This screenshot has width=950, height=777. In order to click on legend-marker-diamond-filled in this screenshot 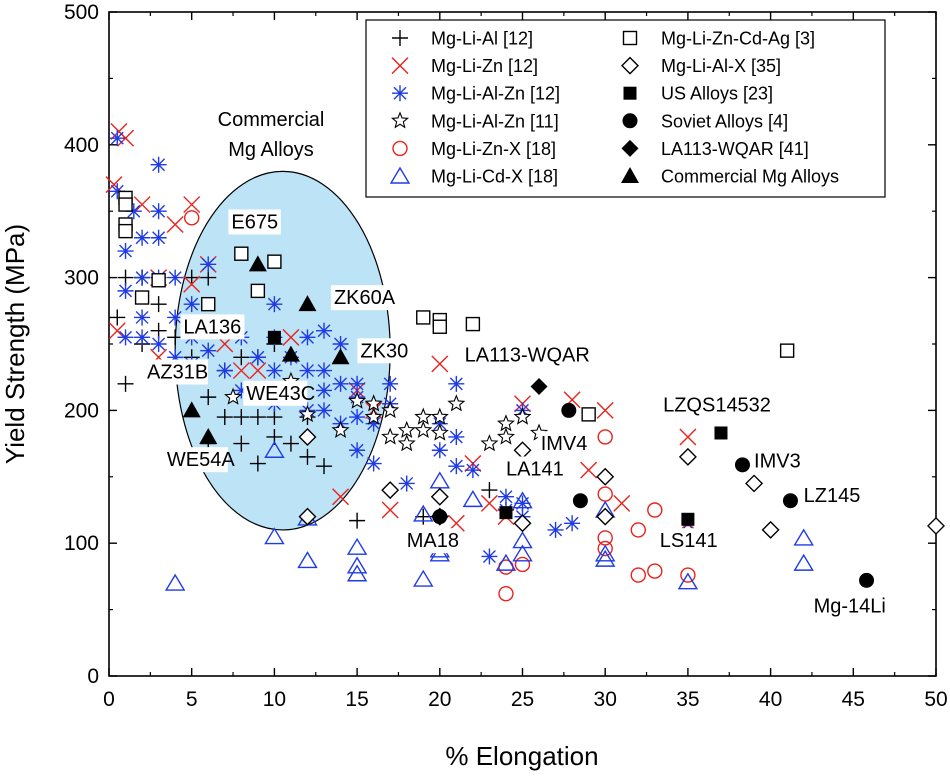, I will do `click(630, 148)`.